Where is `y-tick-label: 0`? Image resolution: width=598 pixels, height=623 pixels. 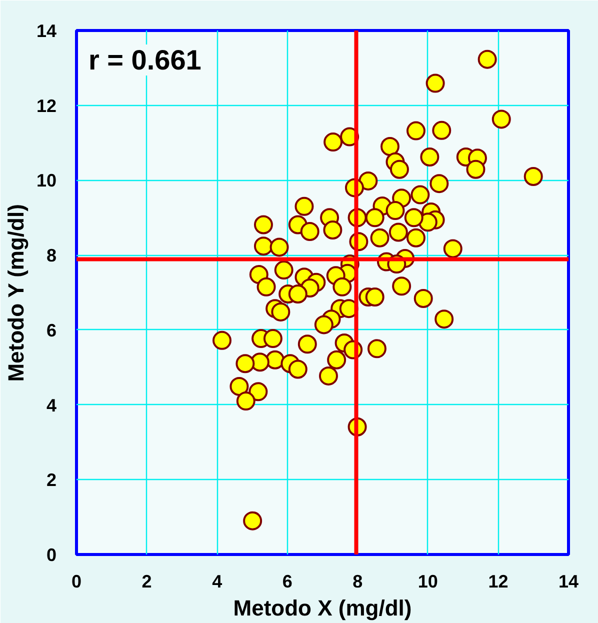
y-tick-label: 0 is located at coordinates (51, 555).